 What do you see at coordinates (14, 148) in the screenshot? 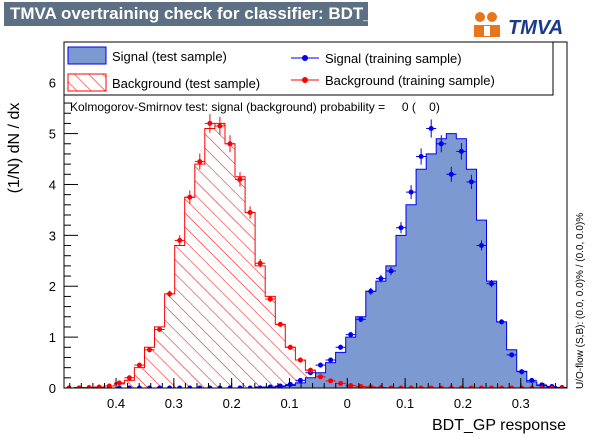
I see `y-axis-label: (1/N) dN / dx` at bounding box center [14, 148].